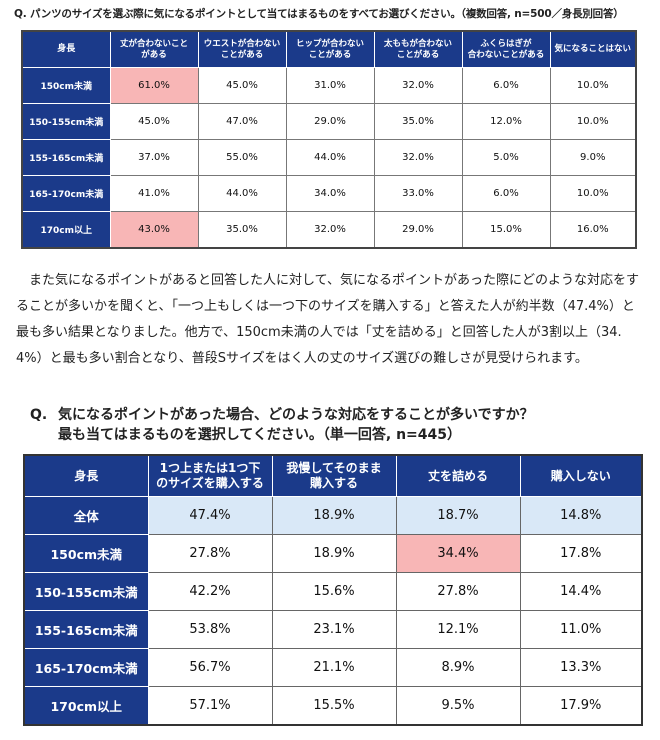 Image resolution: width=660 pixels, height=740 pixels. Describe the element at coordinates (210, 515) in the screenshot. I see `table-cell: 47.4%` at that location.